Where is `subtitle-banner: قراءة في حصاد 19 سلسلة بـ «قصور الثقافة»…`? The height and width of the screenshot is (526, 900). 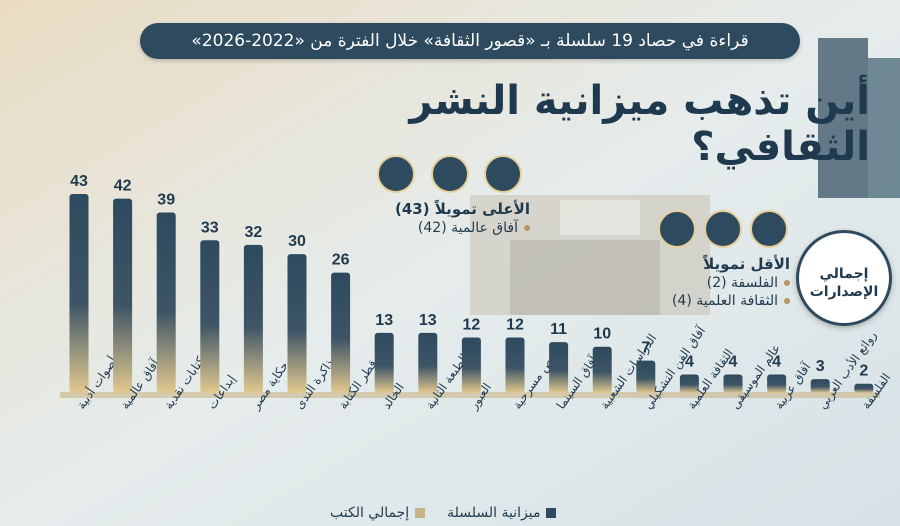 subtitle-banner: قراءة في حصاد 19 سلسلة بـ «قصور الثقافة»… is located at coordinates (470, 41).